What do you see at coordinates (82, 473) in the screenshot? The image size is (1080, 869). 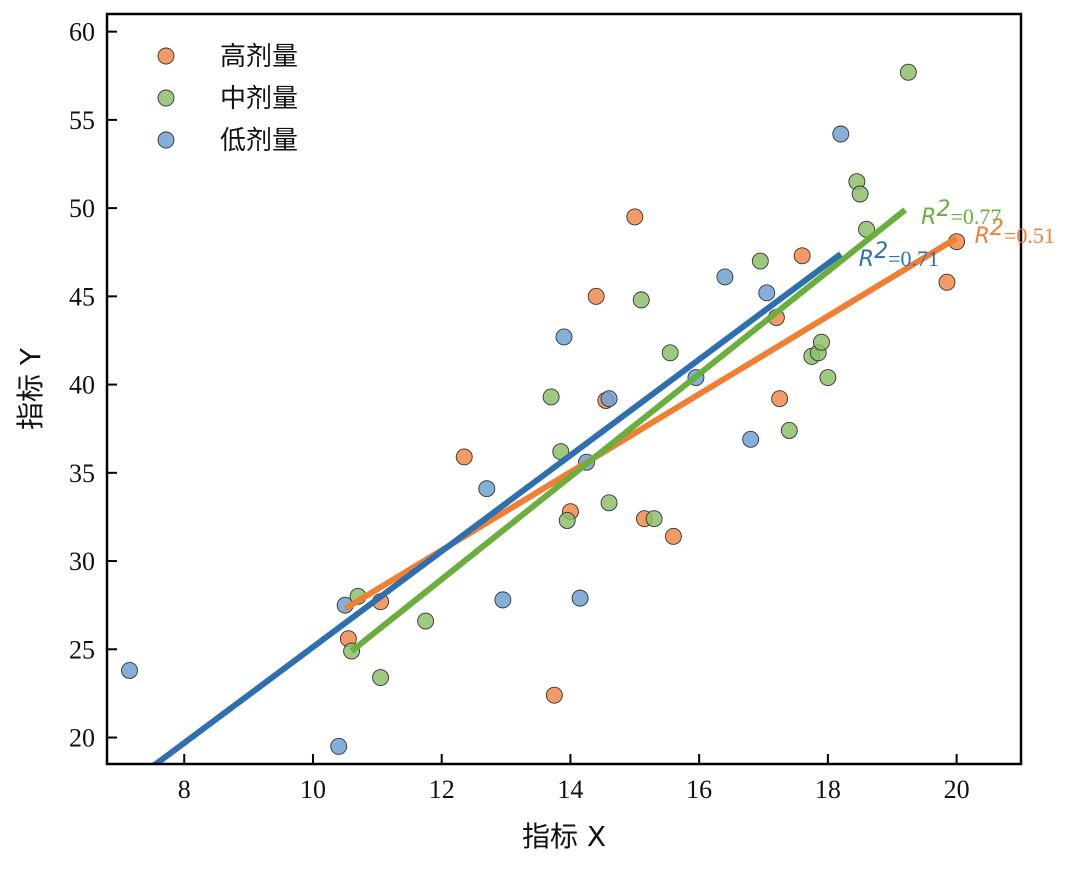 I see `y-tick-label: 35` at bounding box center [82, 473].